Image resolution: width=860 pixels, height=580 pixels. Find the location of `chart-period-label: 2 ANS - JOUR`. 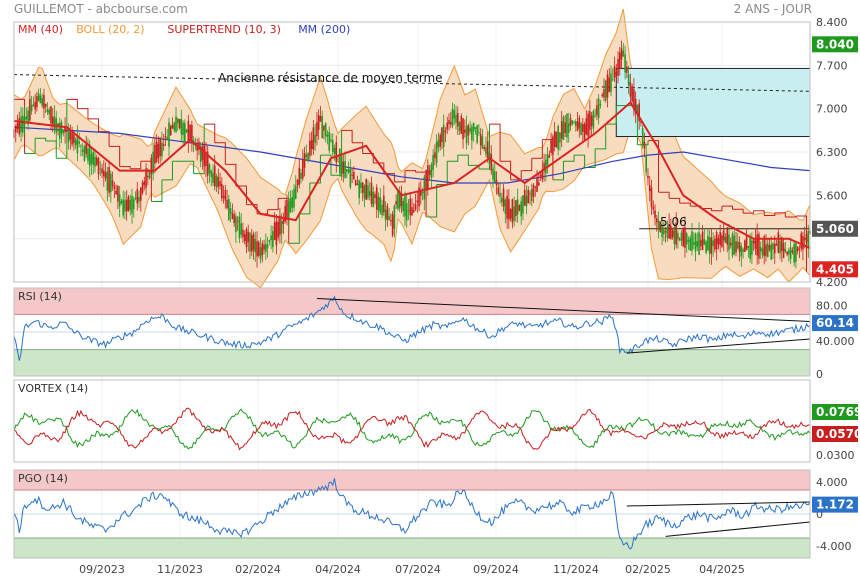

chart-period-label: 2 ANS - JOUR is located at coordinates (772, 9).